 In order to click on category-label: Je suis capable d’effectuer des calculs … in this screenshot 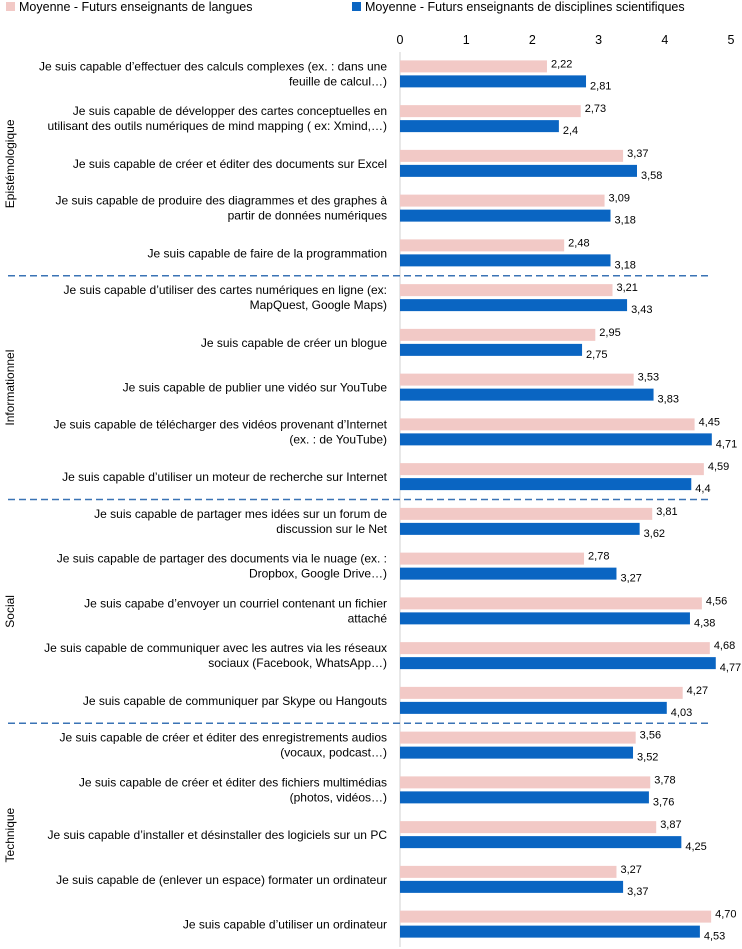, I will do `click(213, 66)`.